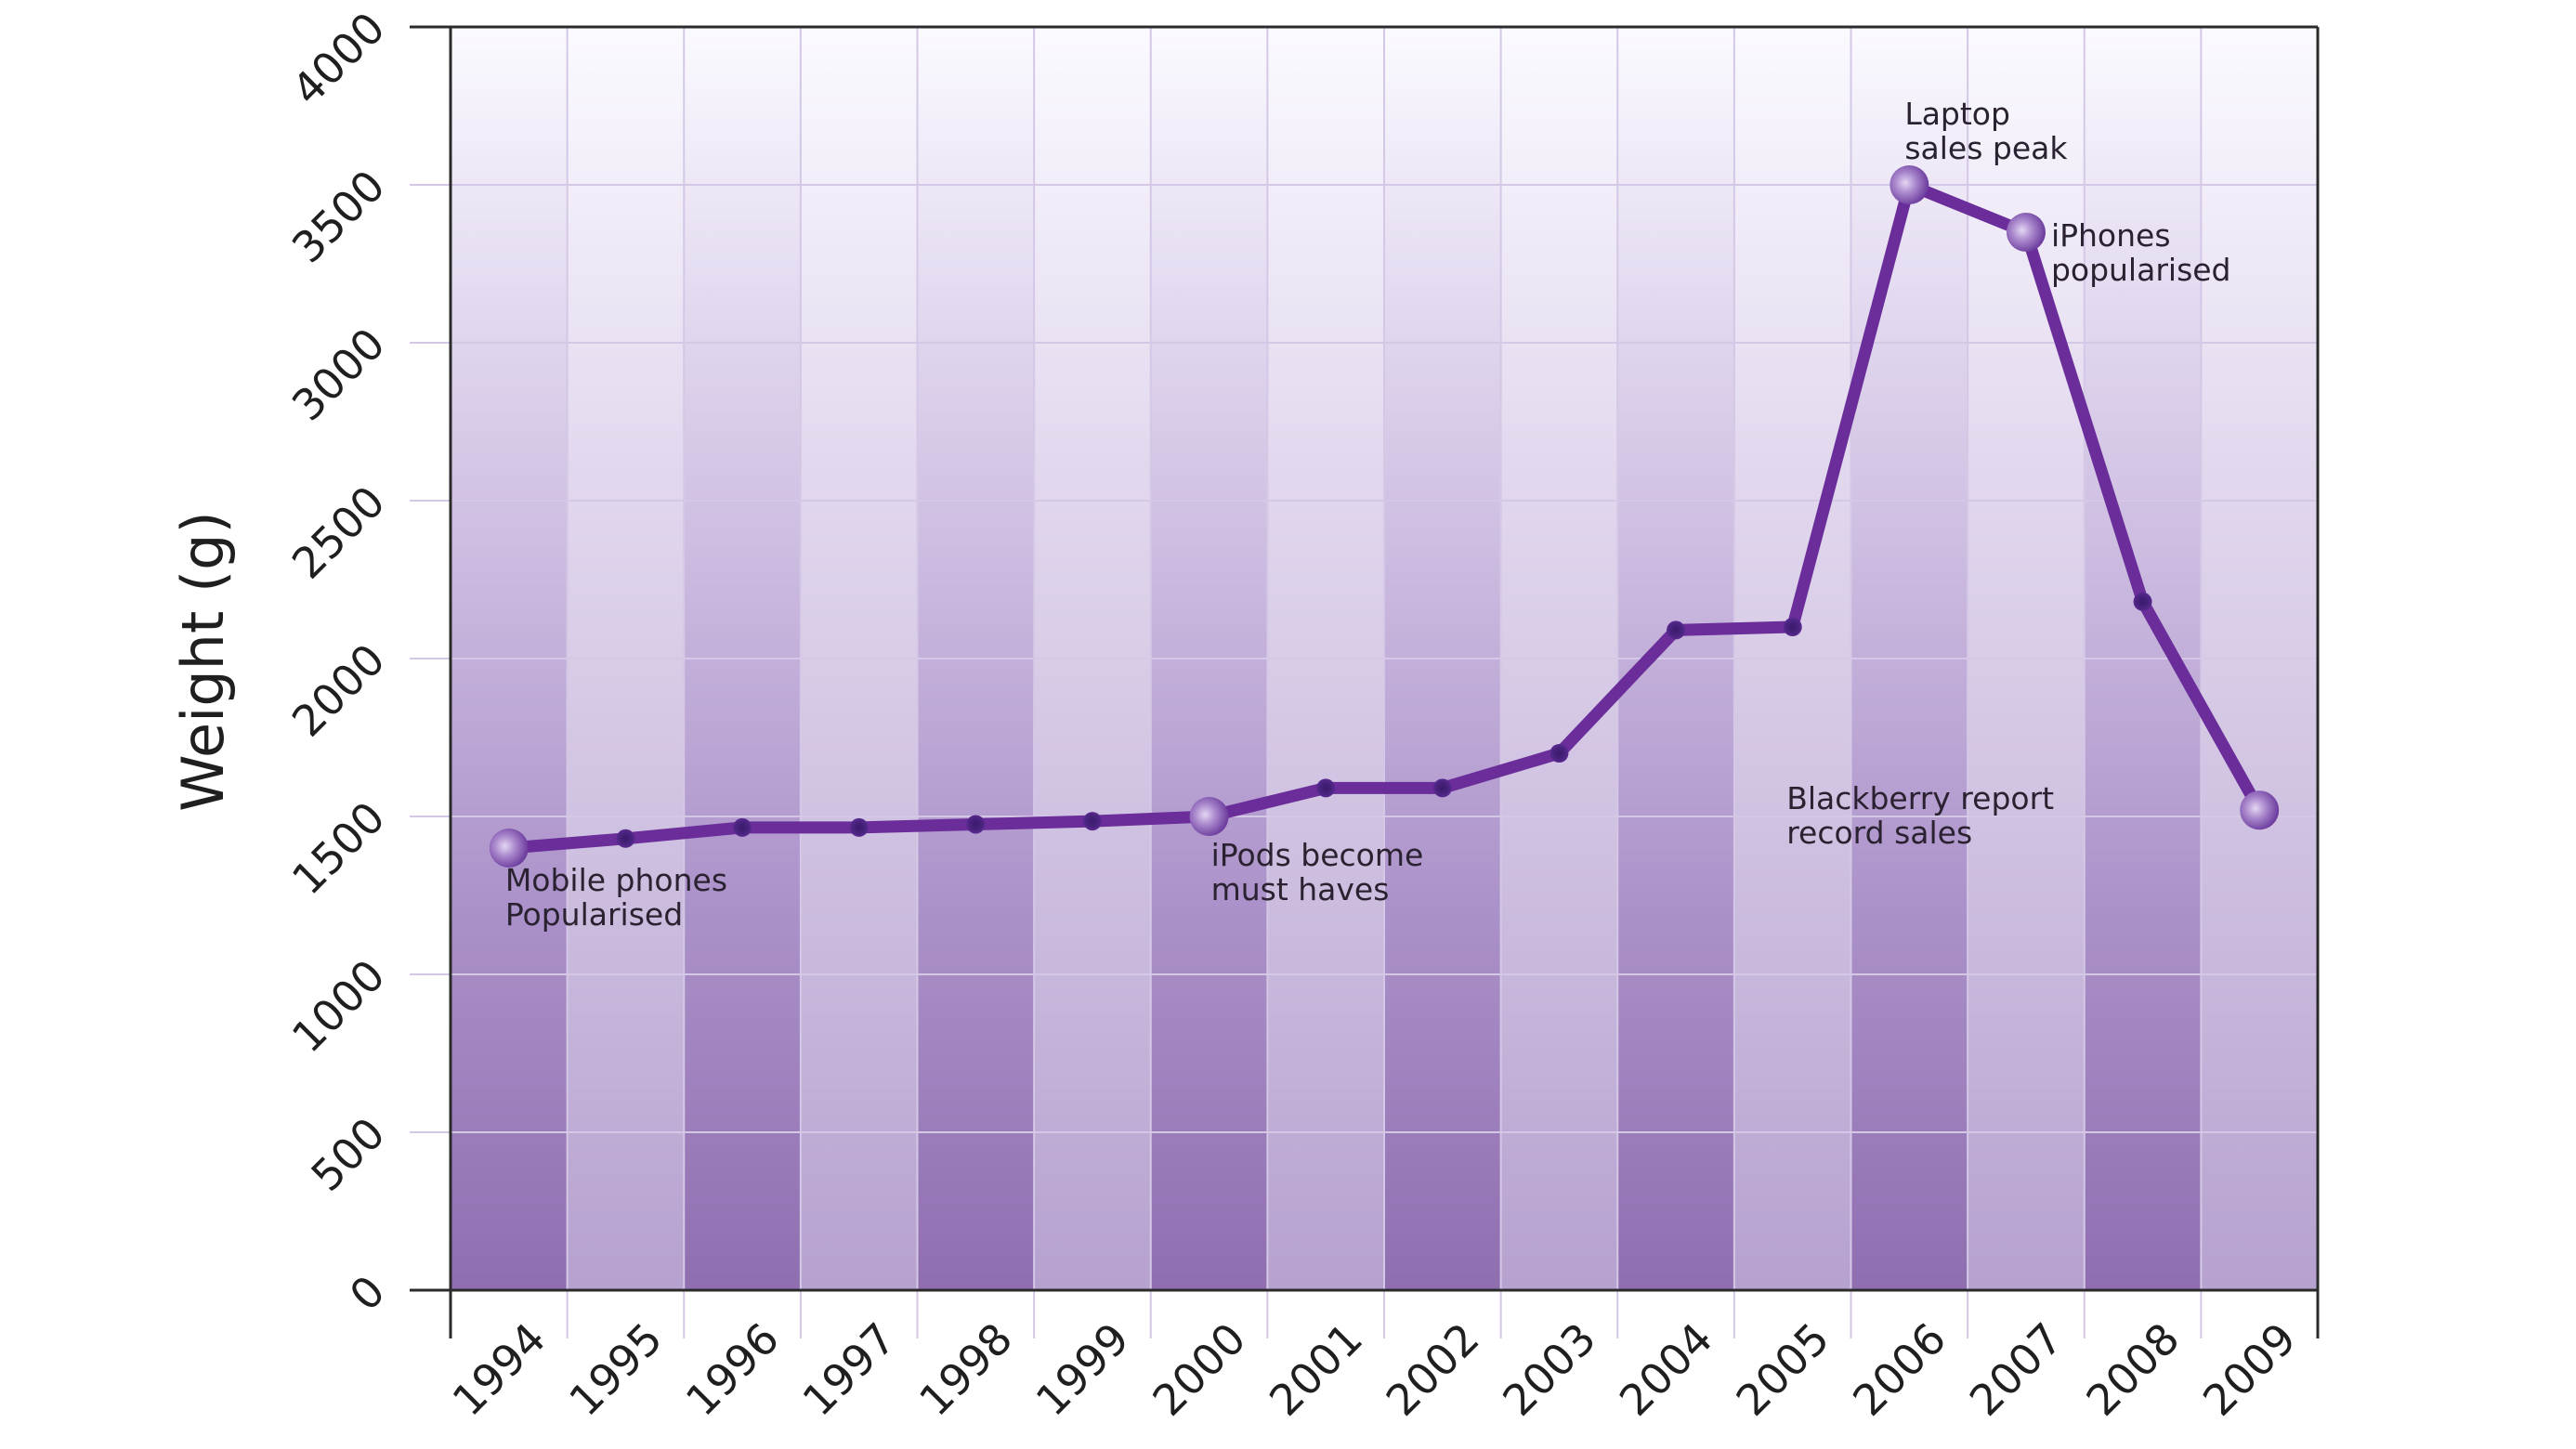 The width and height of the screenshot is (2576, 1449). What do you see at coordinates (1549, 1369) in the screenshot?
I see `x-tick-label-2003: 2003` at bounding box center [1549, 1369].